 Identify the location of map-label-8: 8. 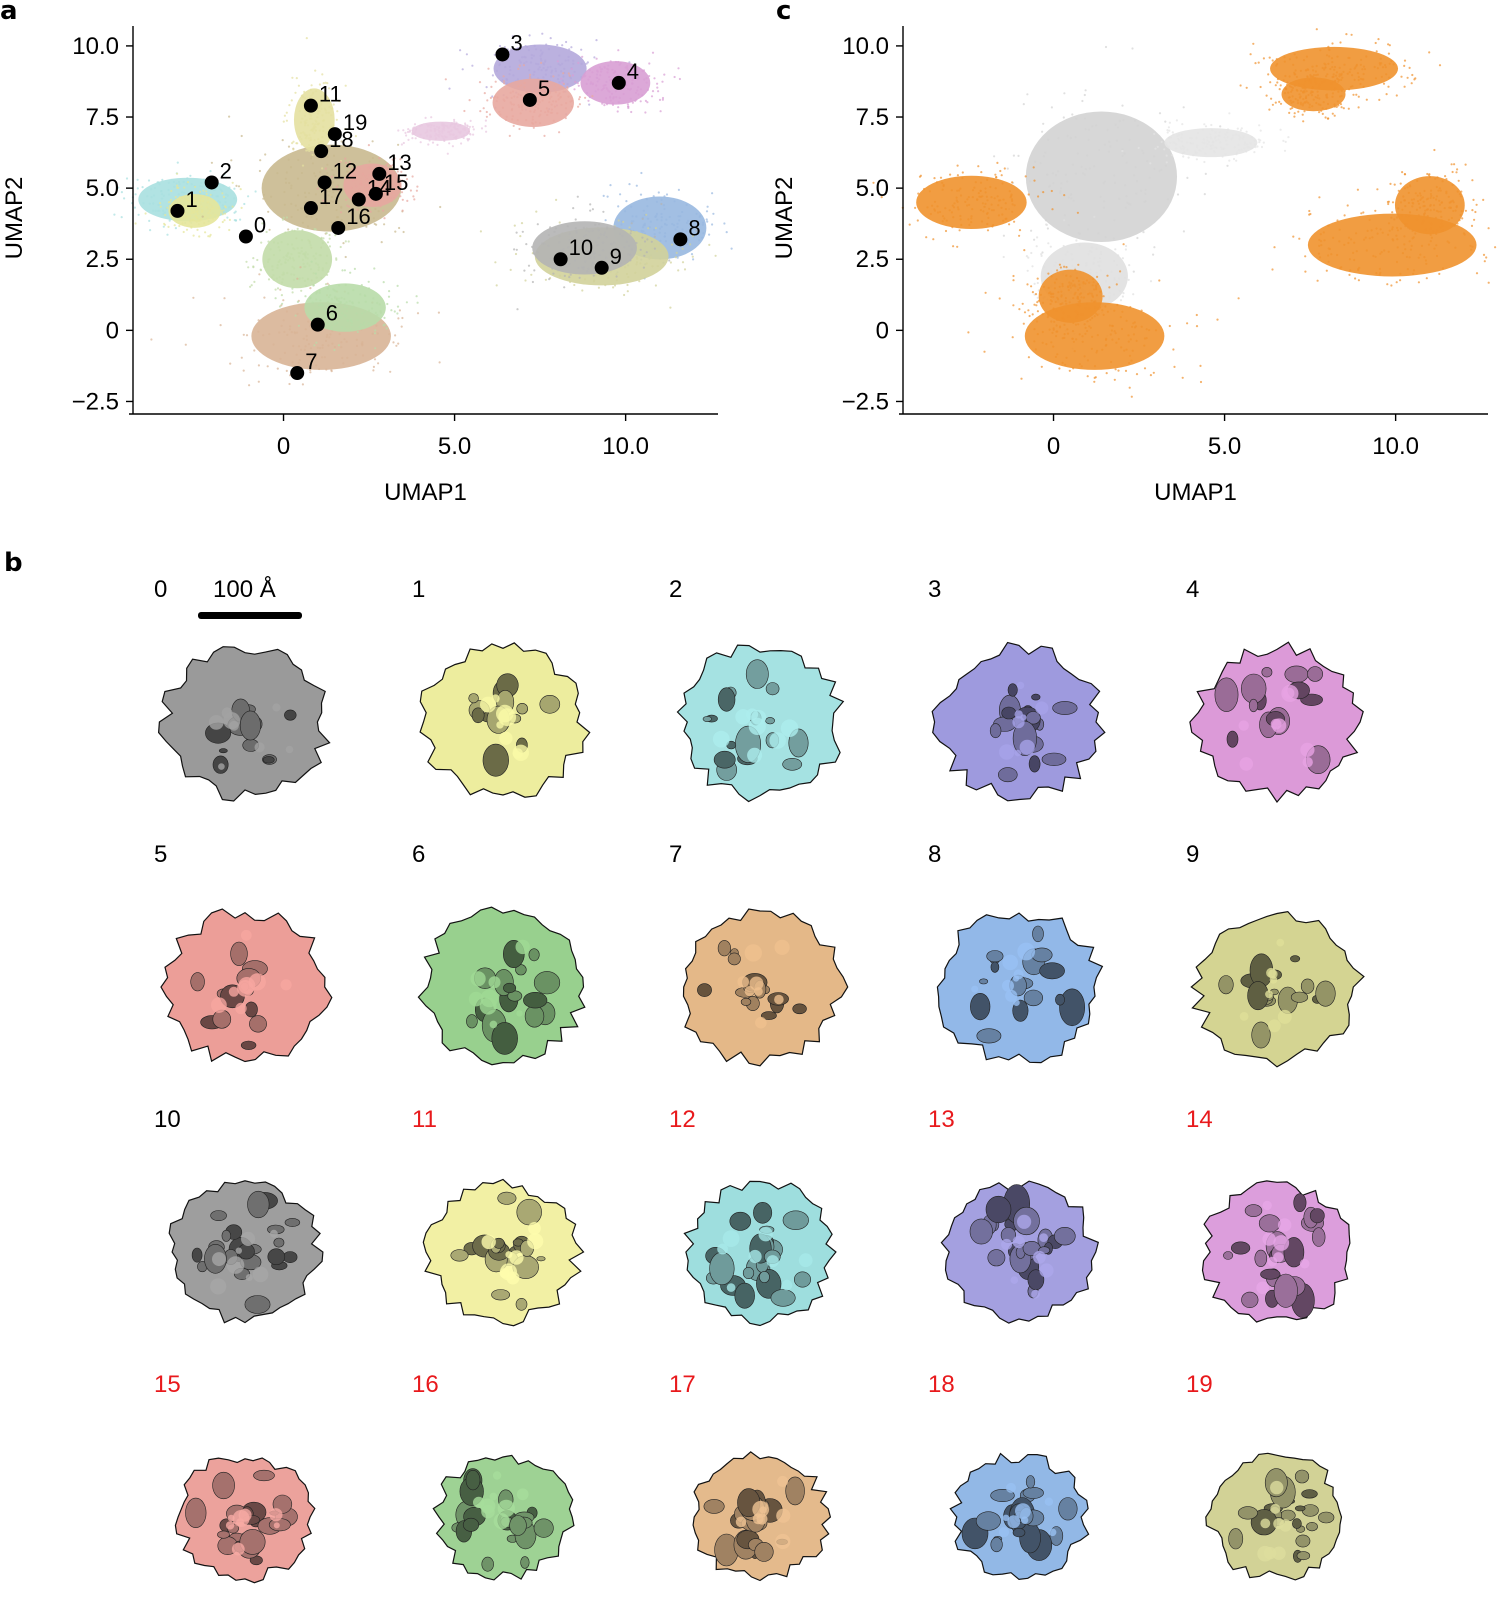
(935, 854).